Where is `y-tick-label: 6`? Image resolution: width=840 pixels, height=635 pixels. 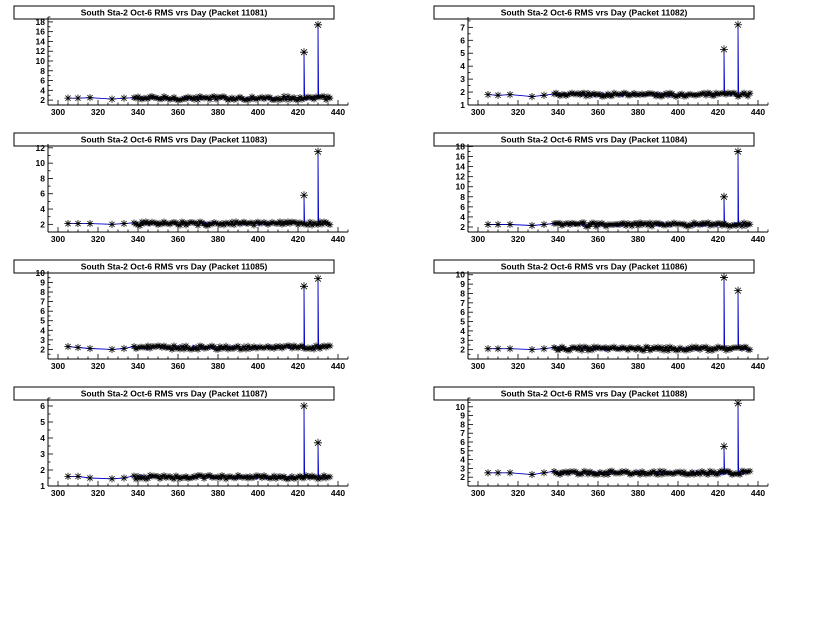 y-tick-label: 6 is located at coordinates (462, 207).